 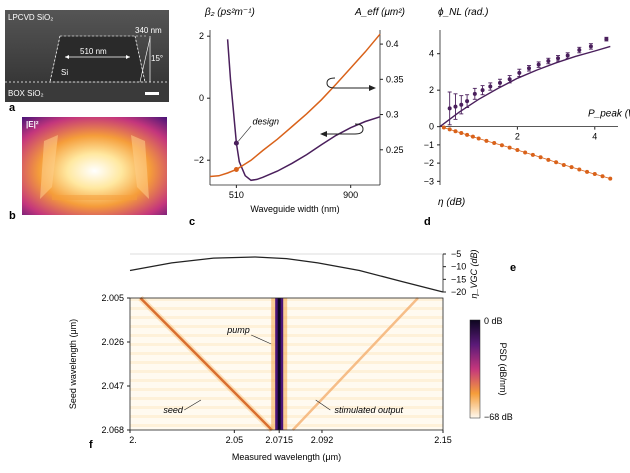 What do you see at coordinates (286, 274) in the screenshot?
I see `e-series-eta-vgc` at bounding box center [286, 274].